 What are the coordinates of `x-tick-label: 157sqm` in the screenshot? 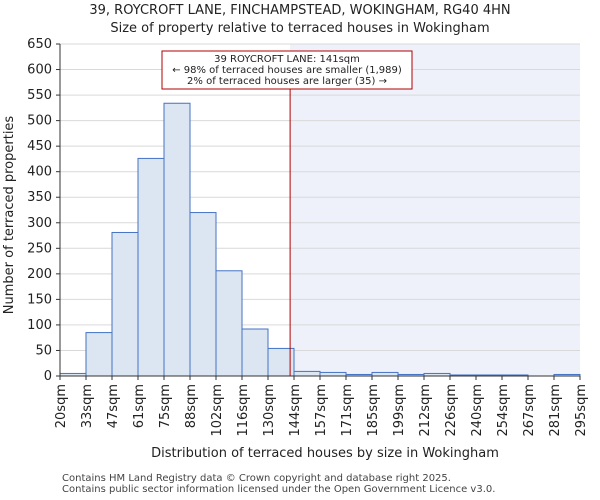 It's located at (321, 410).